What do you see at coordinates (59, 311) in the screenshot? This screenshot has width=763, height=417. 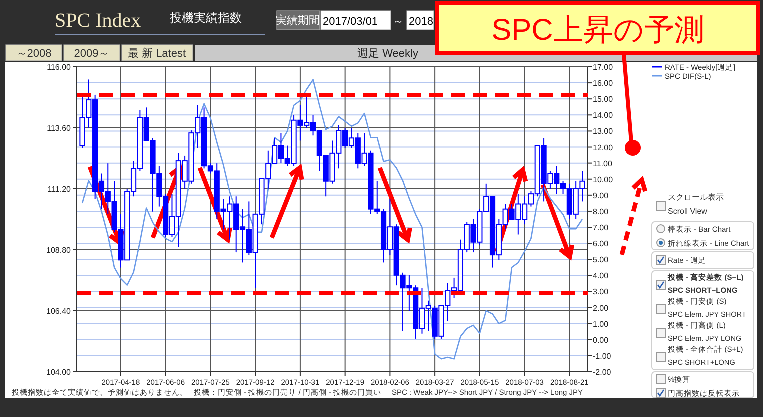 I see `y-tick-label: 106.40` at bounding box center [59, 311].